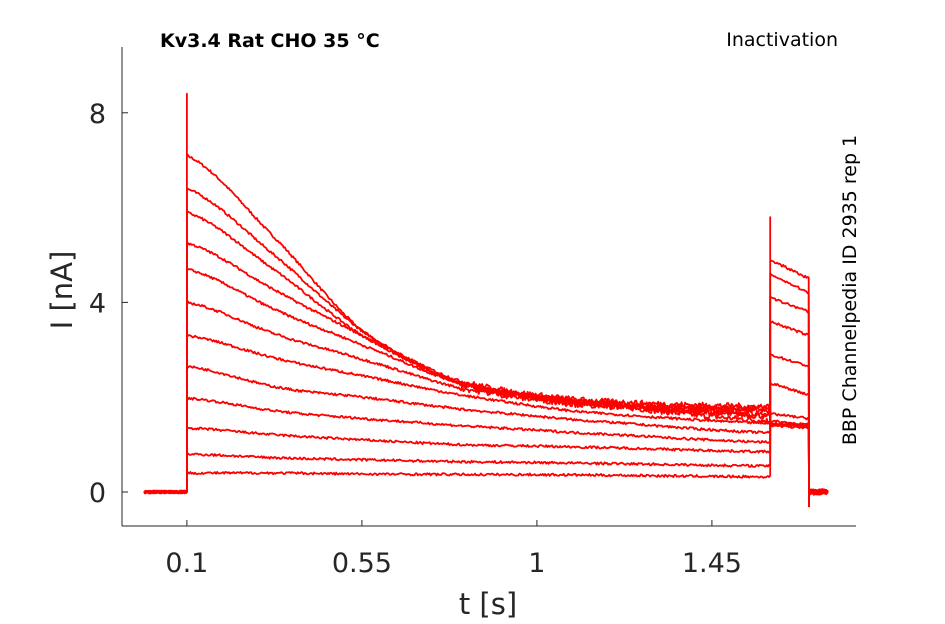 The image size is (945, 624). I want to click on y-tick-label: 4, so click(97, 303).